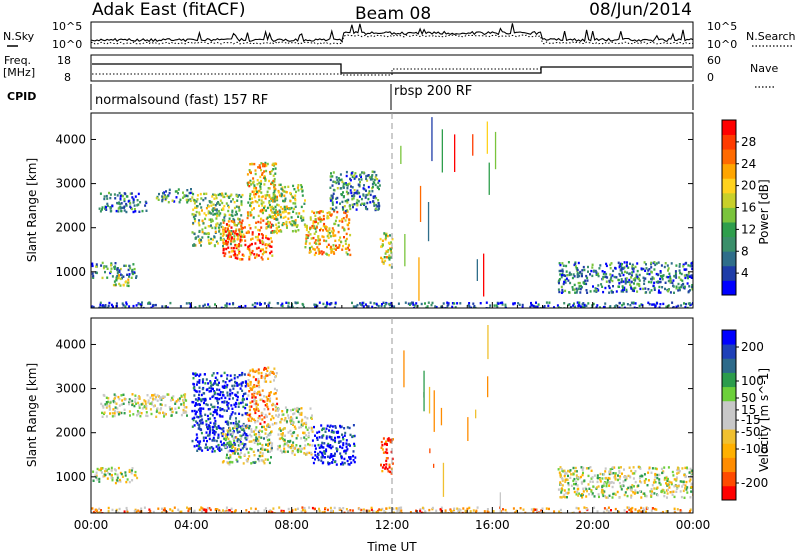 The width and height of the screenshot is (800, 554). I want to click on x-tick-label: 20:00, so click(592, 525).